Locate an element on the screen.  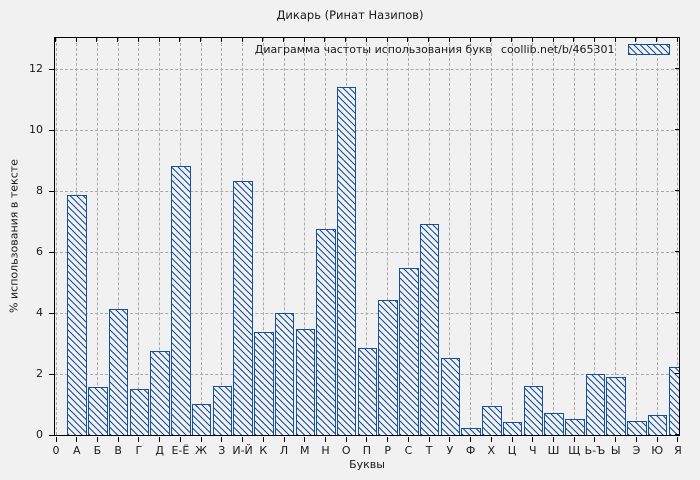
chart-title: Дикарь (Ринат Назипов) is located at coordinates (350, 15).